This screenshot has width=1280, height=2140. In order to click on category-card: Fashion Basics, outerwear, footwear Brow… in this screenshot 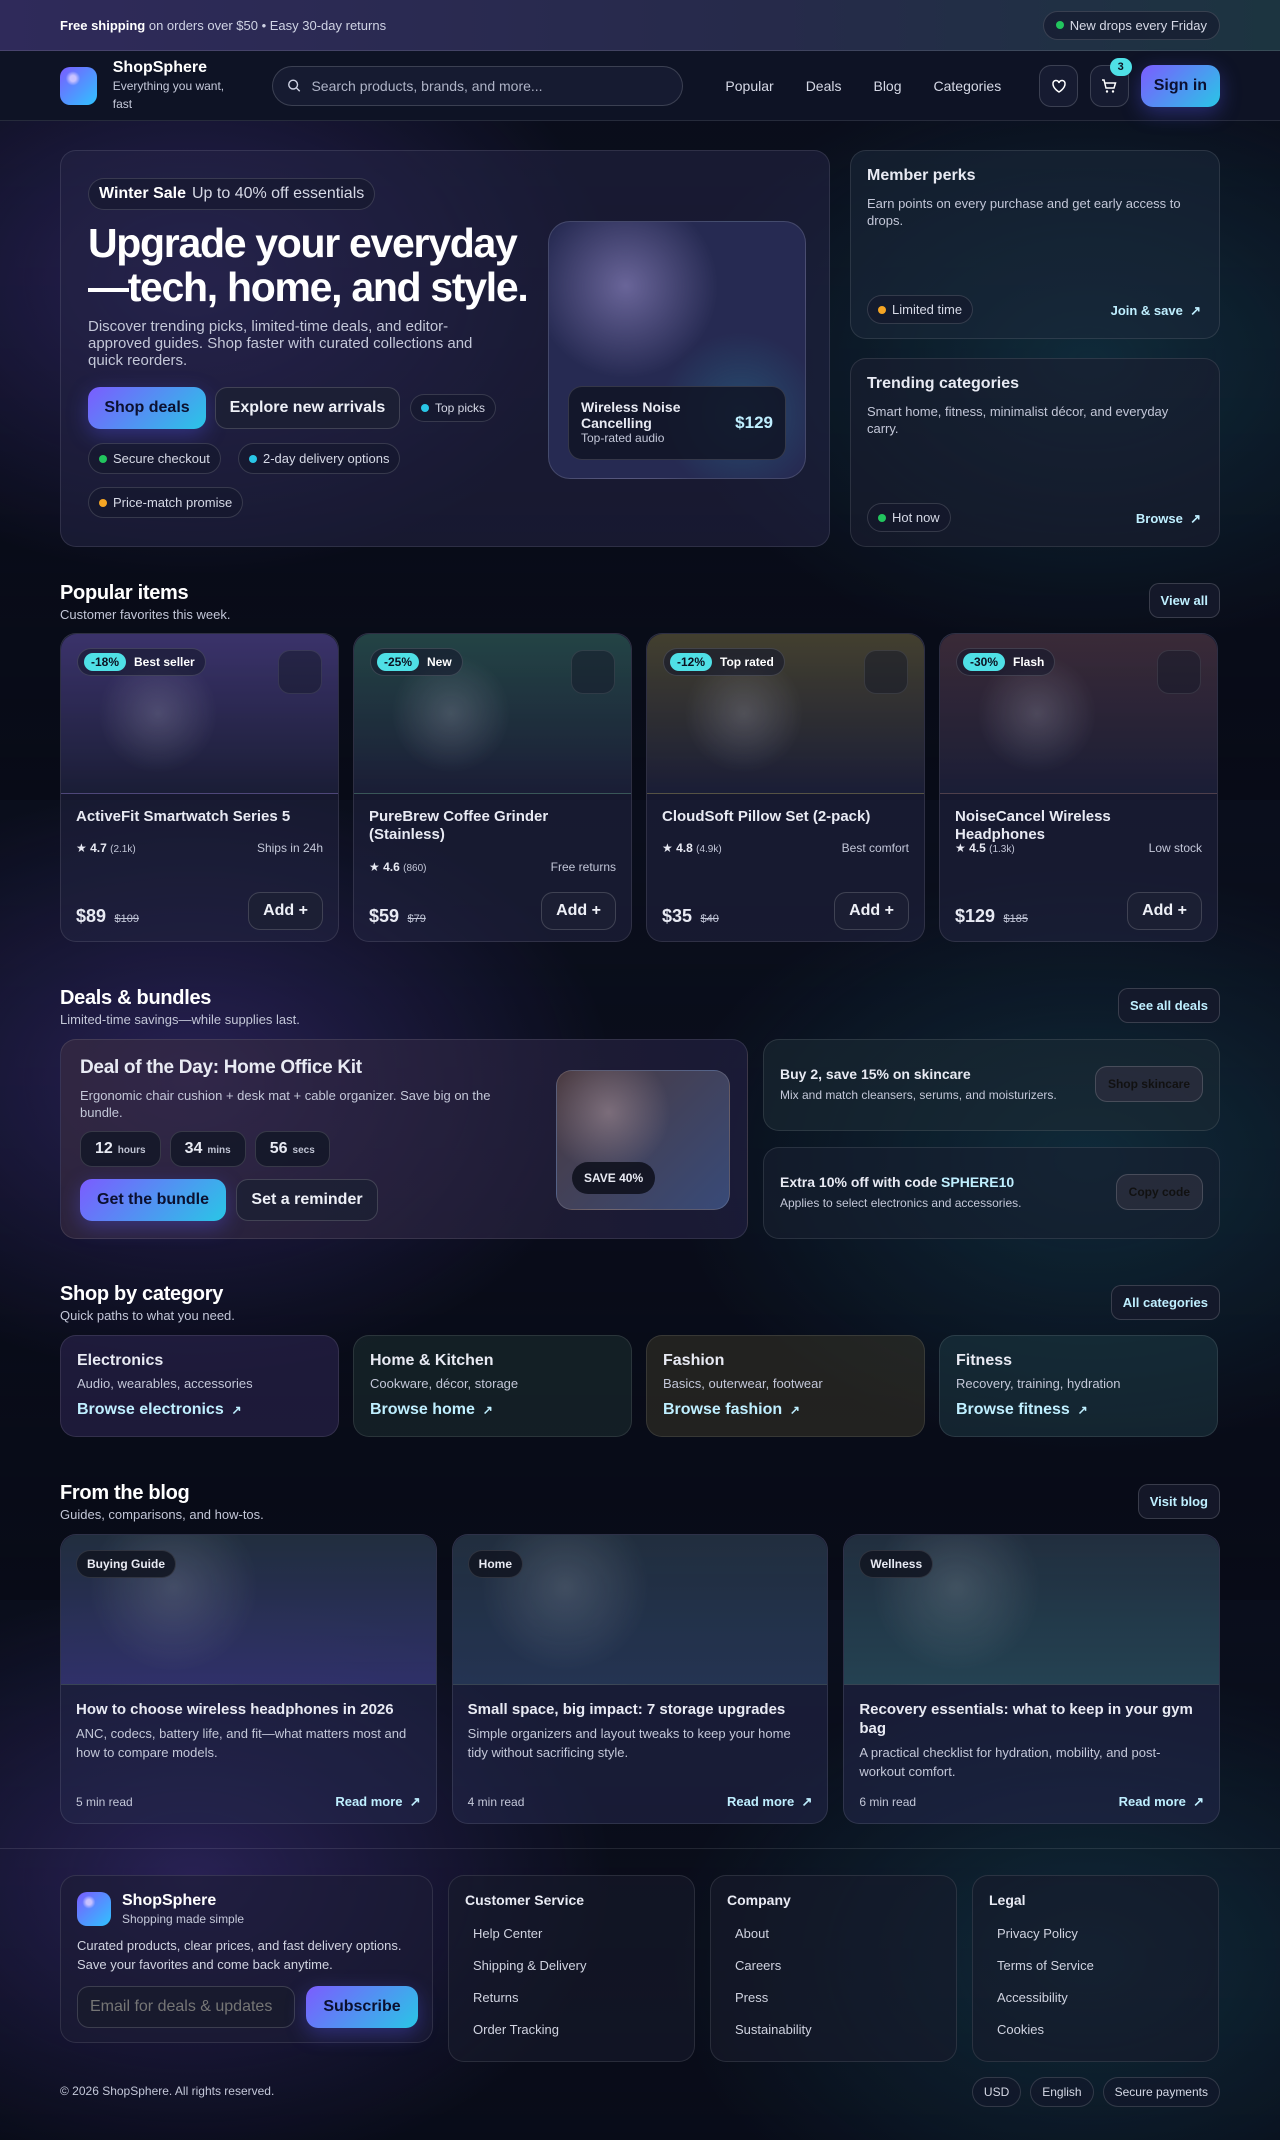, I will do `click(785, 1386)`.